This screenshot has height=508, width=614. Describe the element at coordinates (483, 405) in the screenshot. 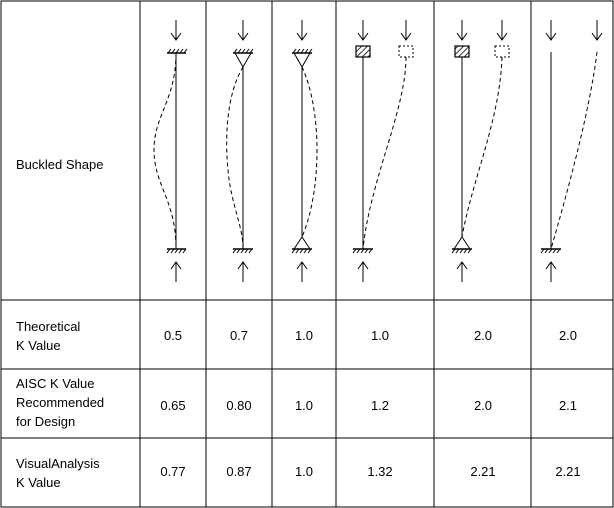

I see `aisc-k-value: 2.0` at that location.